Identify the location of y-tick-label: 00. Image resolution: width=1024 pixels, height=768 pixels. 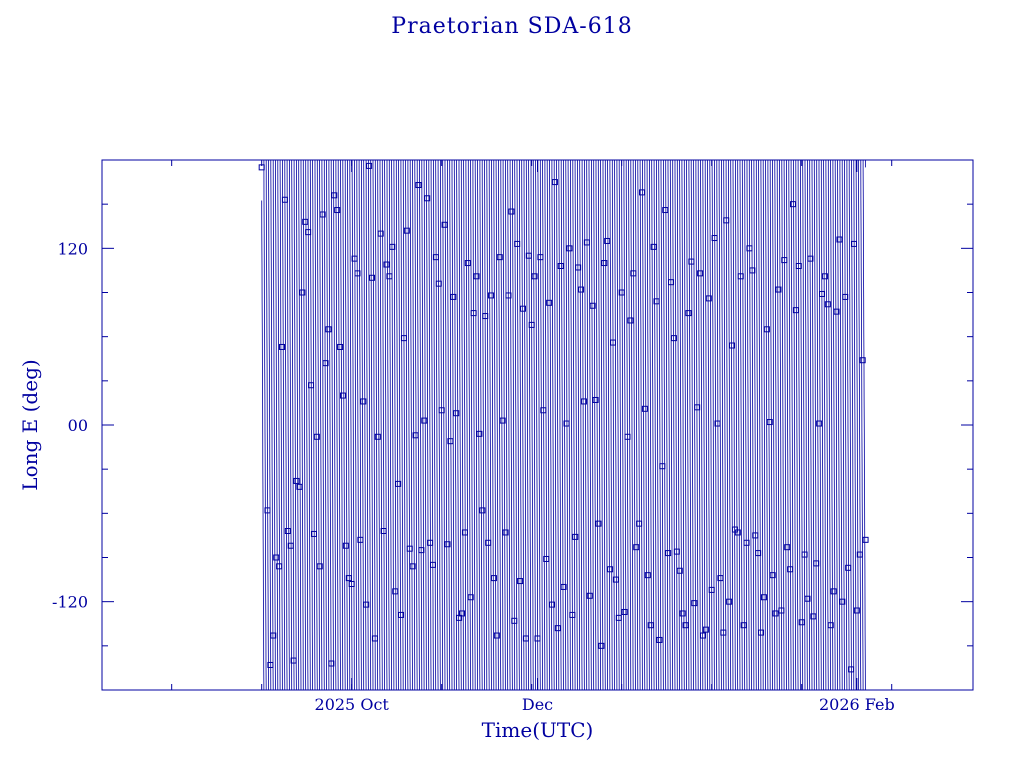
(78, 425).